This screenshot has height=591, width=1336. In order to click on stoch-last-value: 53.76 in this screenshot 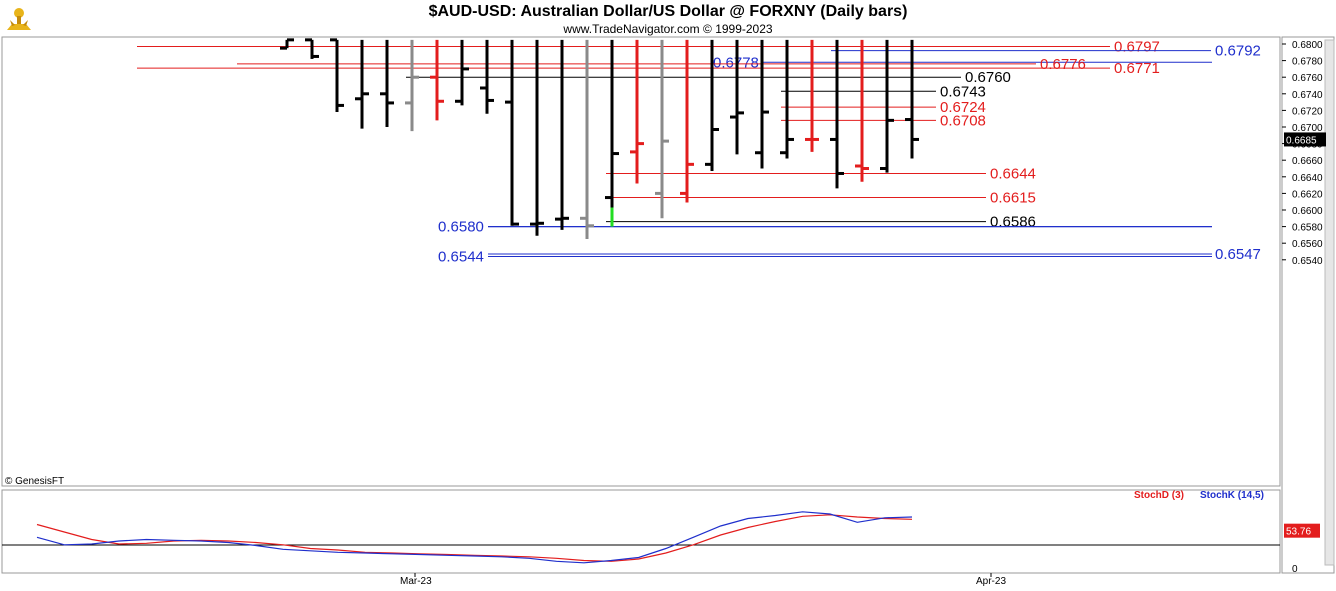, I will do `click(1298, 532)`.